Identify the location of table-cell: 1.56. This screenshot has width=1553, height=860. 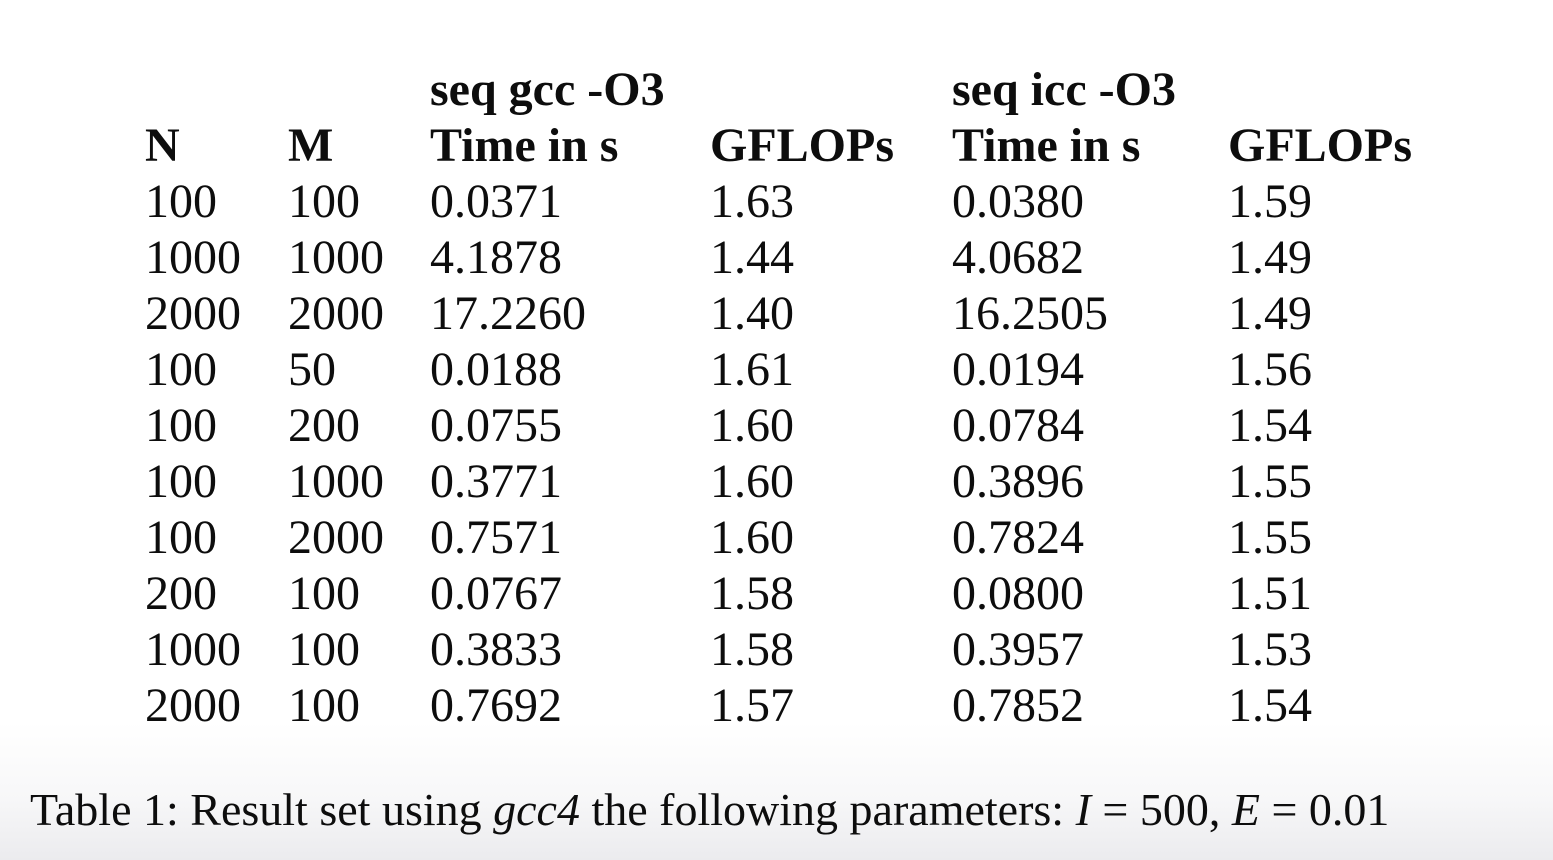
(1270, 369).